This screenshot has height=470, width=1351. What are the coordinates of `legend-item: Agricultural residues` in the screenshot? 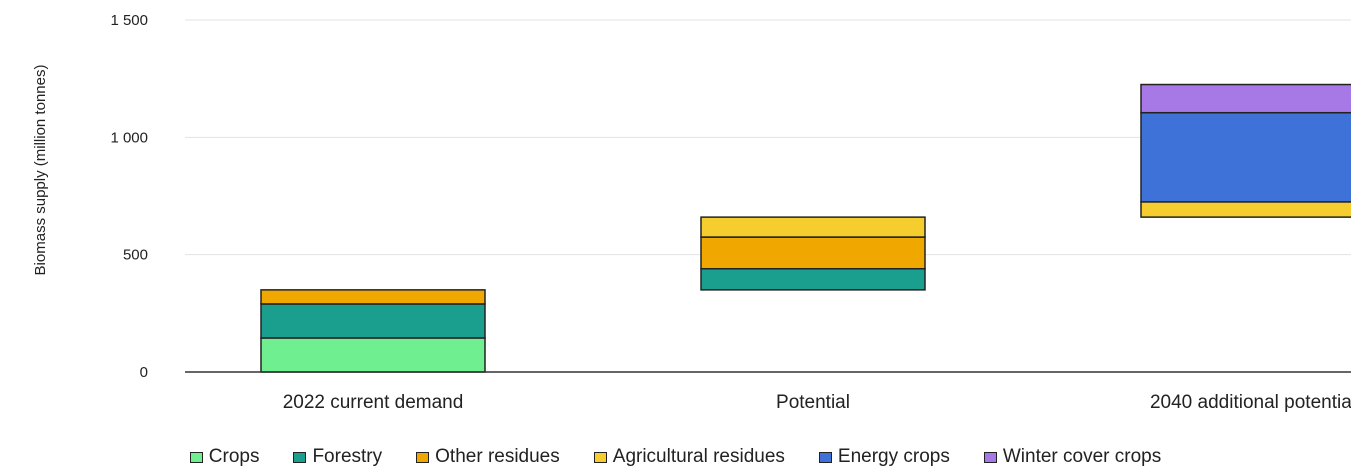 It's located at (689, 457).